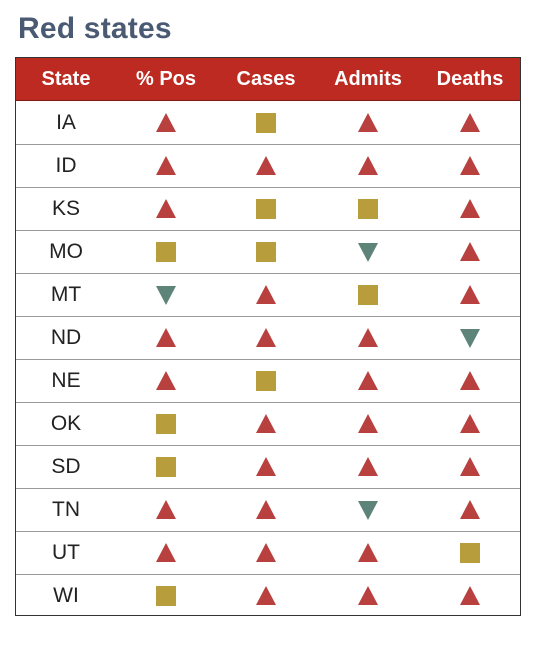 This screenshot has width=539, height=654. I want to click on state-label: WI, so click(66, 595).